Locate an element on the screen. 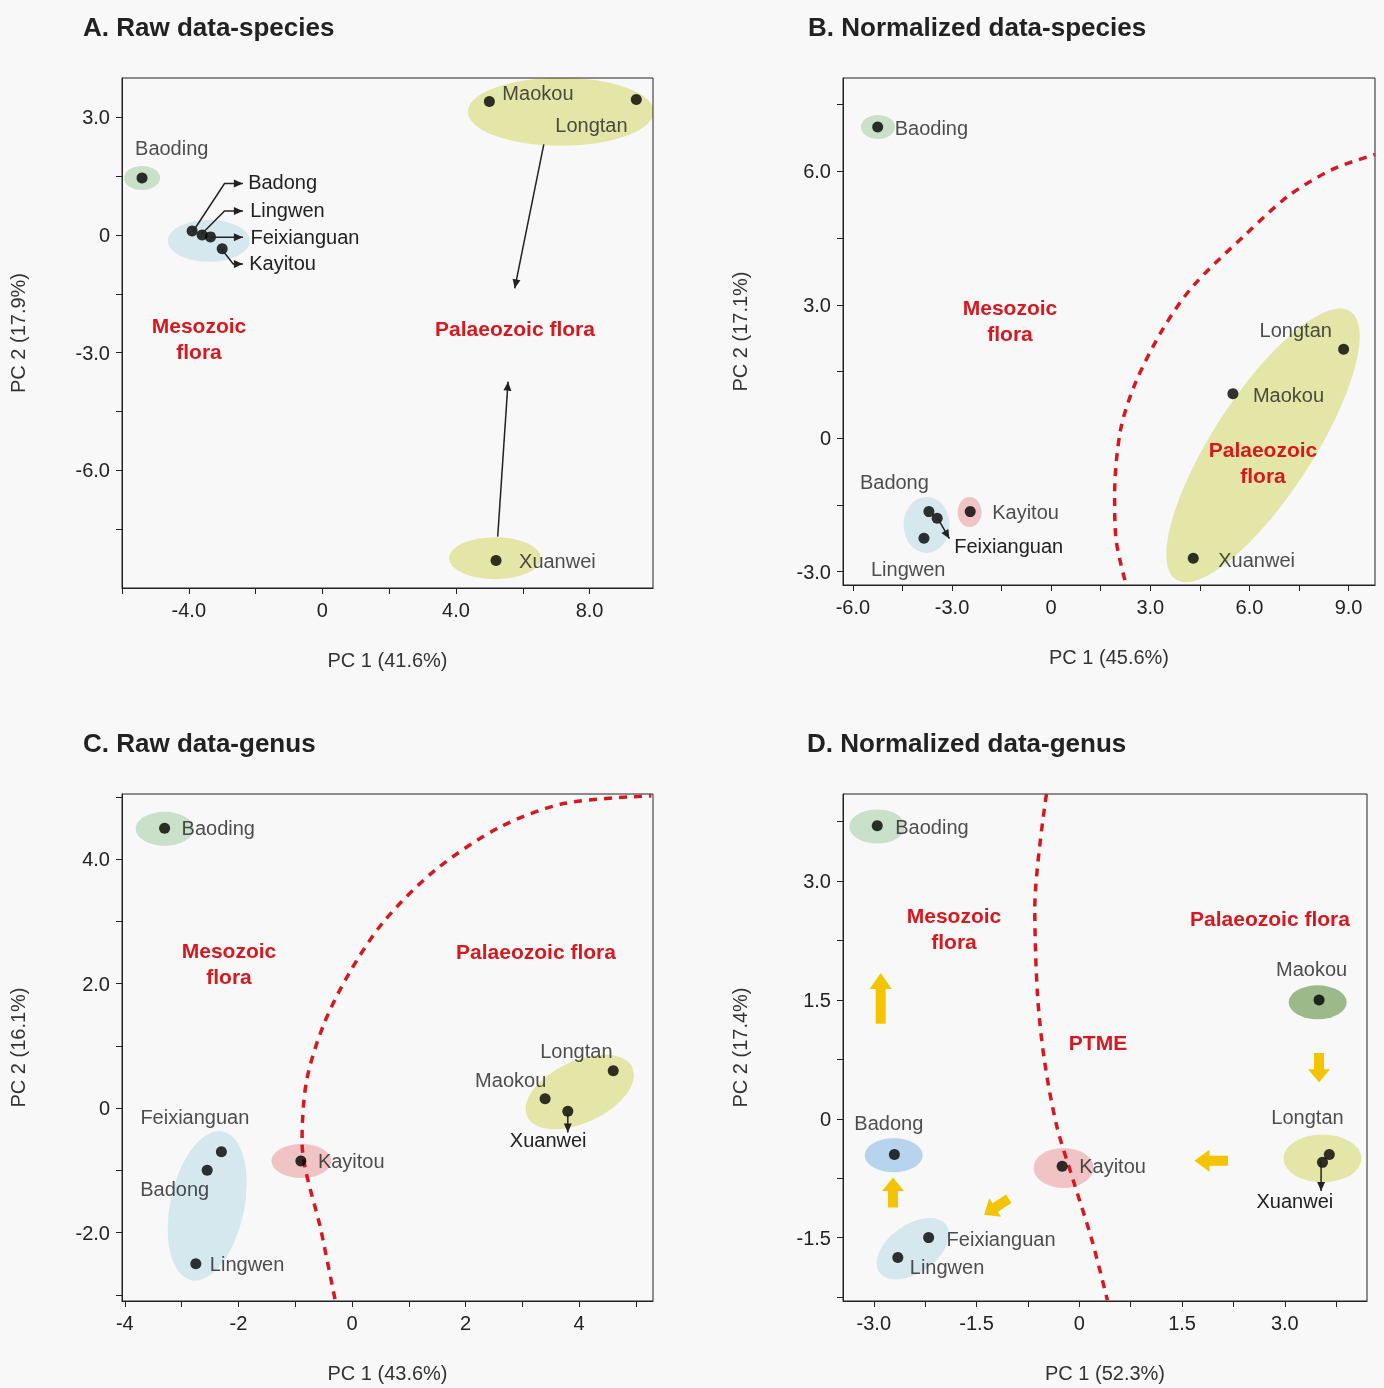 Image resolution: width=1384 pixels, height=1388 pixels. y-axis-title: PC 2 (16.1%) is located at coordinates (18, 1047).